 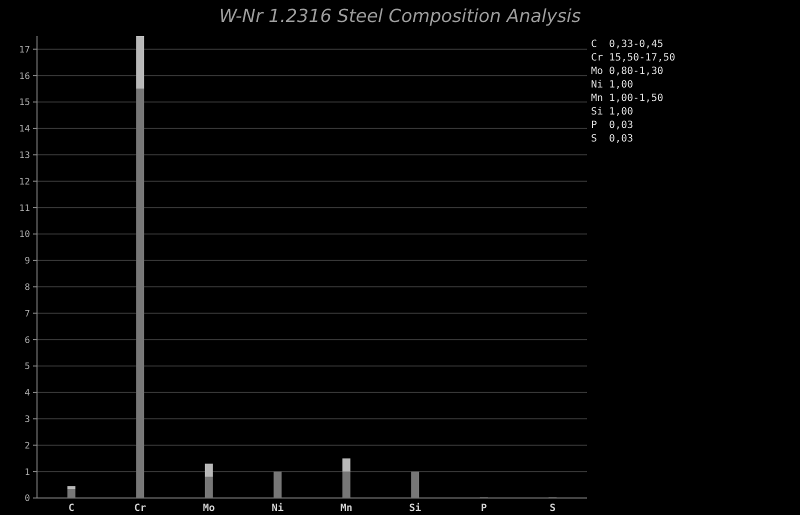 What do you see at coordinates (627, 98) in the screenshot?
I see `text: Mn 1,00-1,50` at bounding box center [627, 98].